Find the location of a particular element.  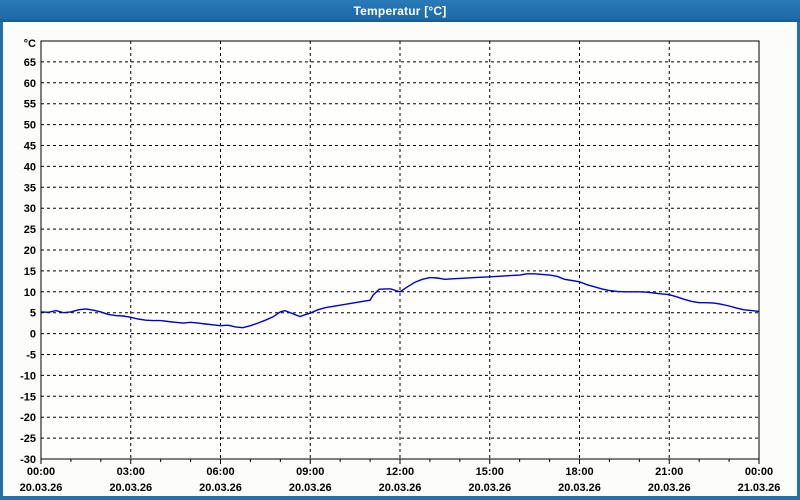

x-tick-time-label: 12:00 is located at coordinates (400, 472).